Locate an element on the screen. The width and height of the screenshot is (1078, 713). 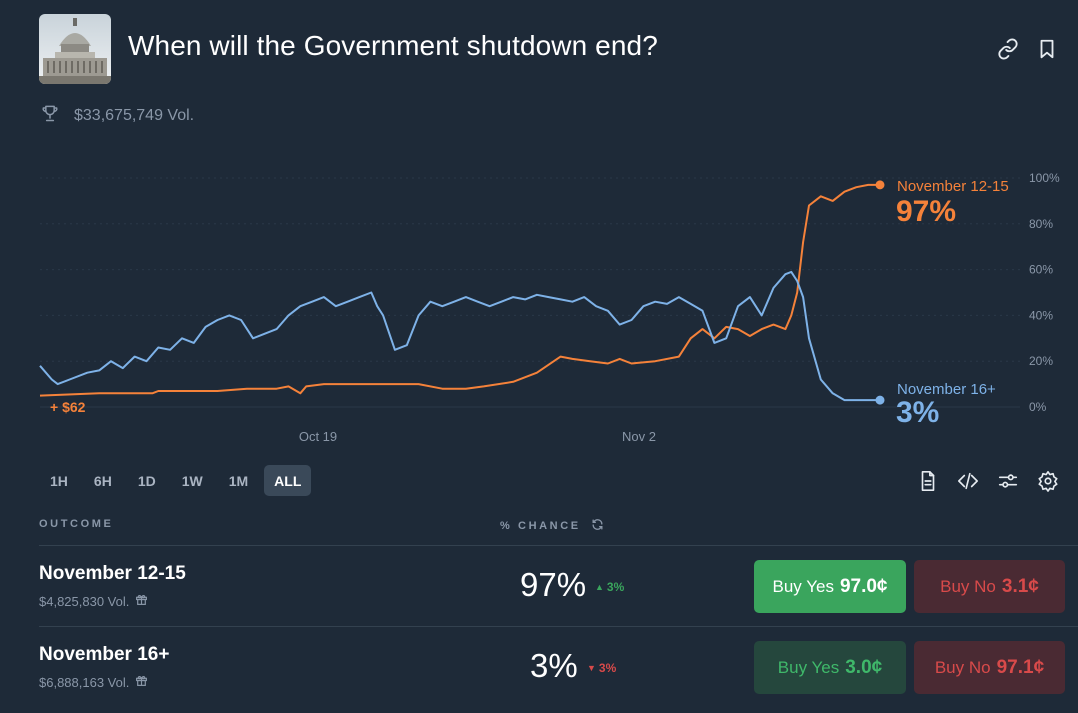
range-button-all: ALL is located at coordinates (288, 480).